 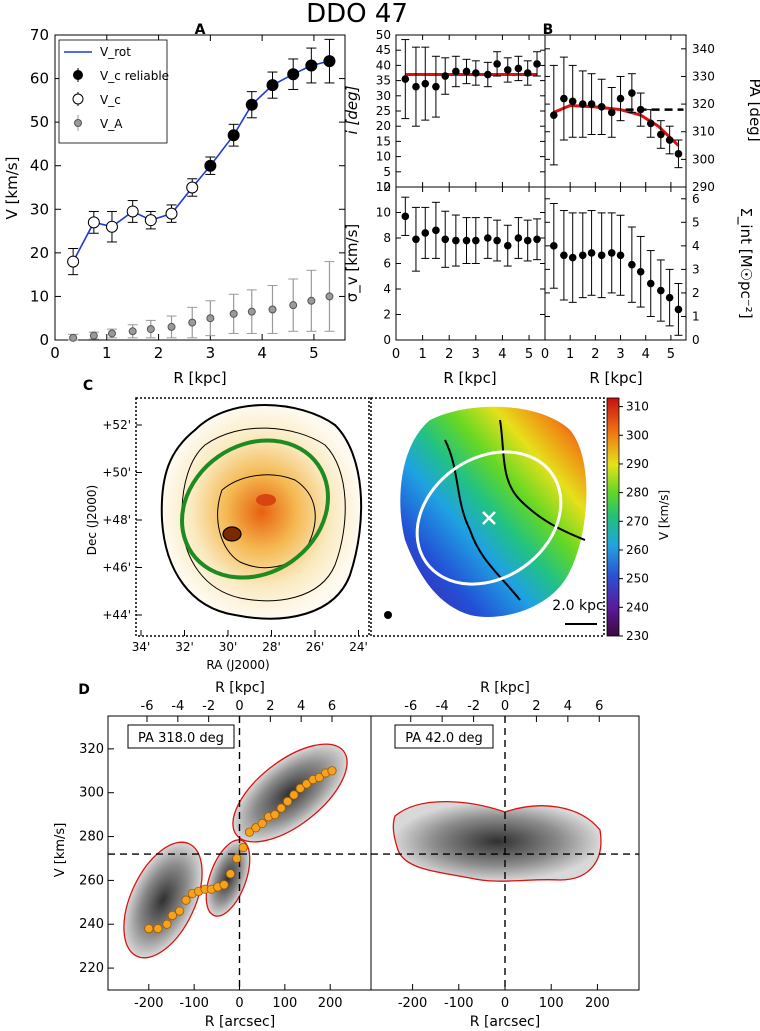 I want to click on a-ytick-label: 0, so click(x=44, y=340).